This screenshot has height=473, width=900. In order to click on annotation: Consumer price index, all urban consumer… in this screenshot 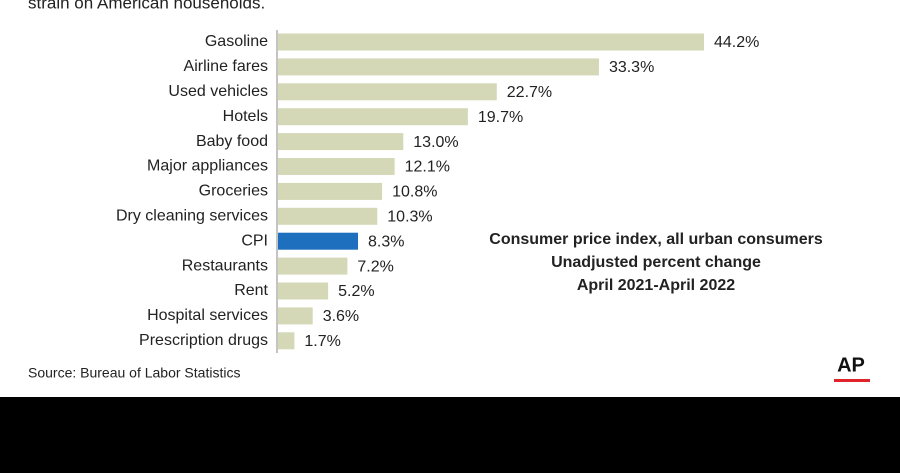, I will do `click(656, 239)`.